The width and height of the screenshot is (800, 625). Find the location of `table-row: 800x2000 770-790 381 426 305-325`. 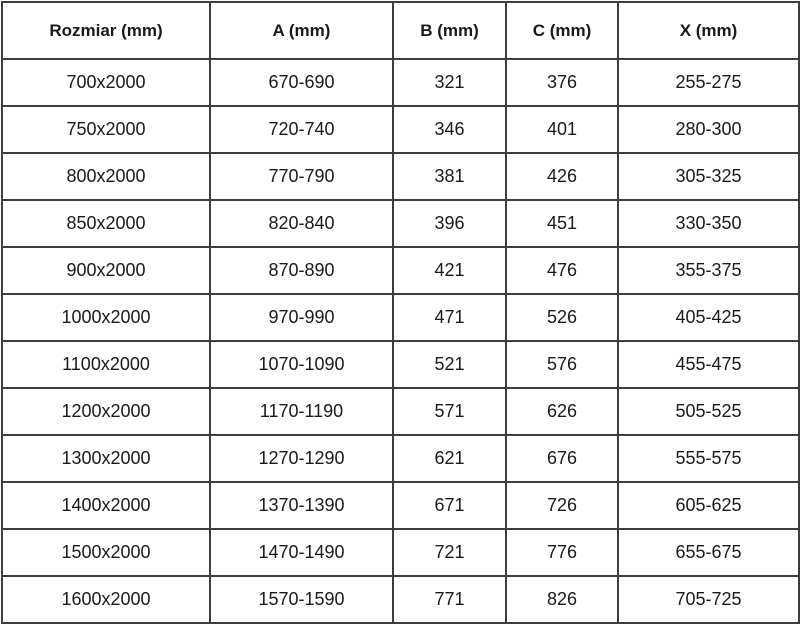

table-row: 800x2000 770-790 381 426 305-325 is located at coordinates (400, 176).